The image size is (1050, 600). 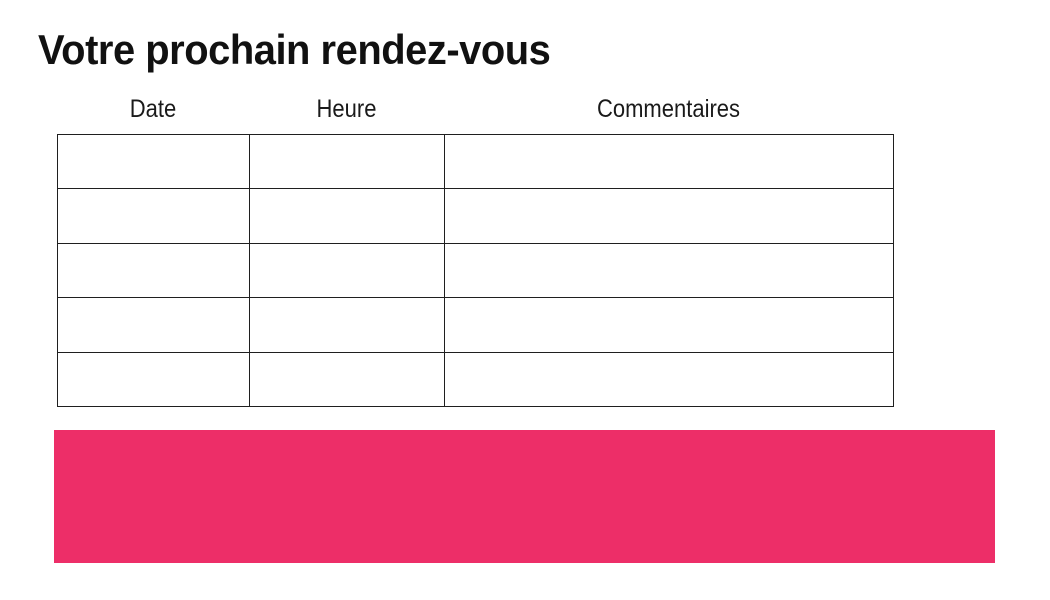 I want to click on column-header-heure: Heure, so click(x=346, y=109).